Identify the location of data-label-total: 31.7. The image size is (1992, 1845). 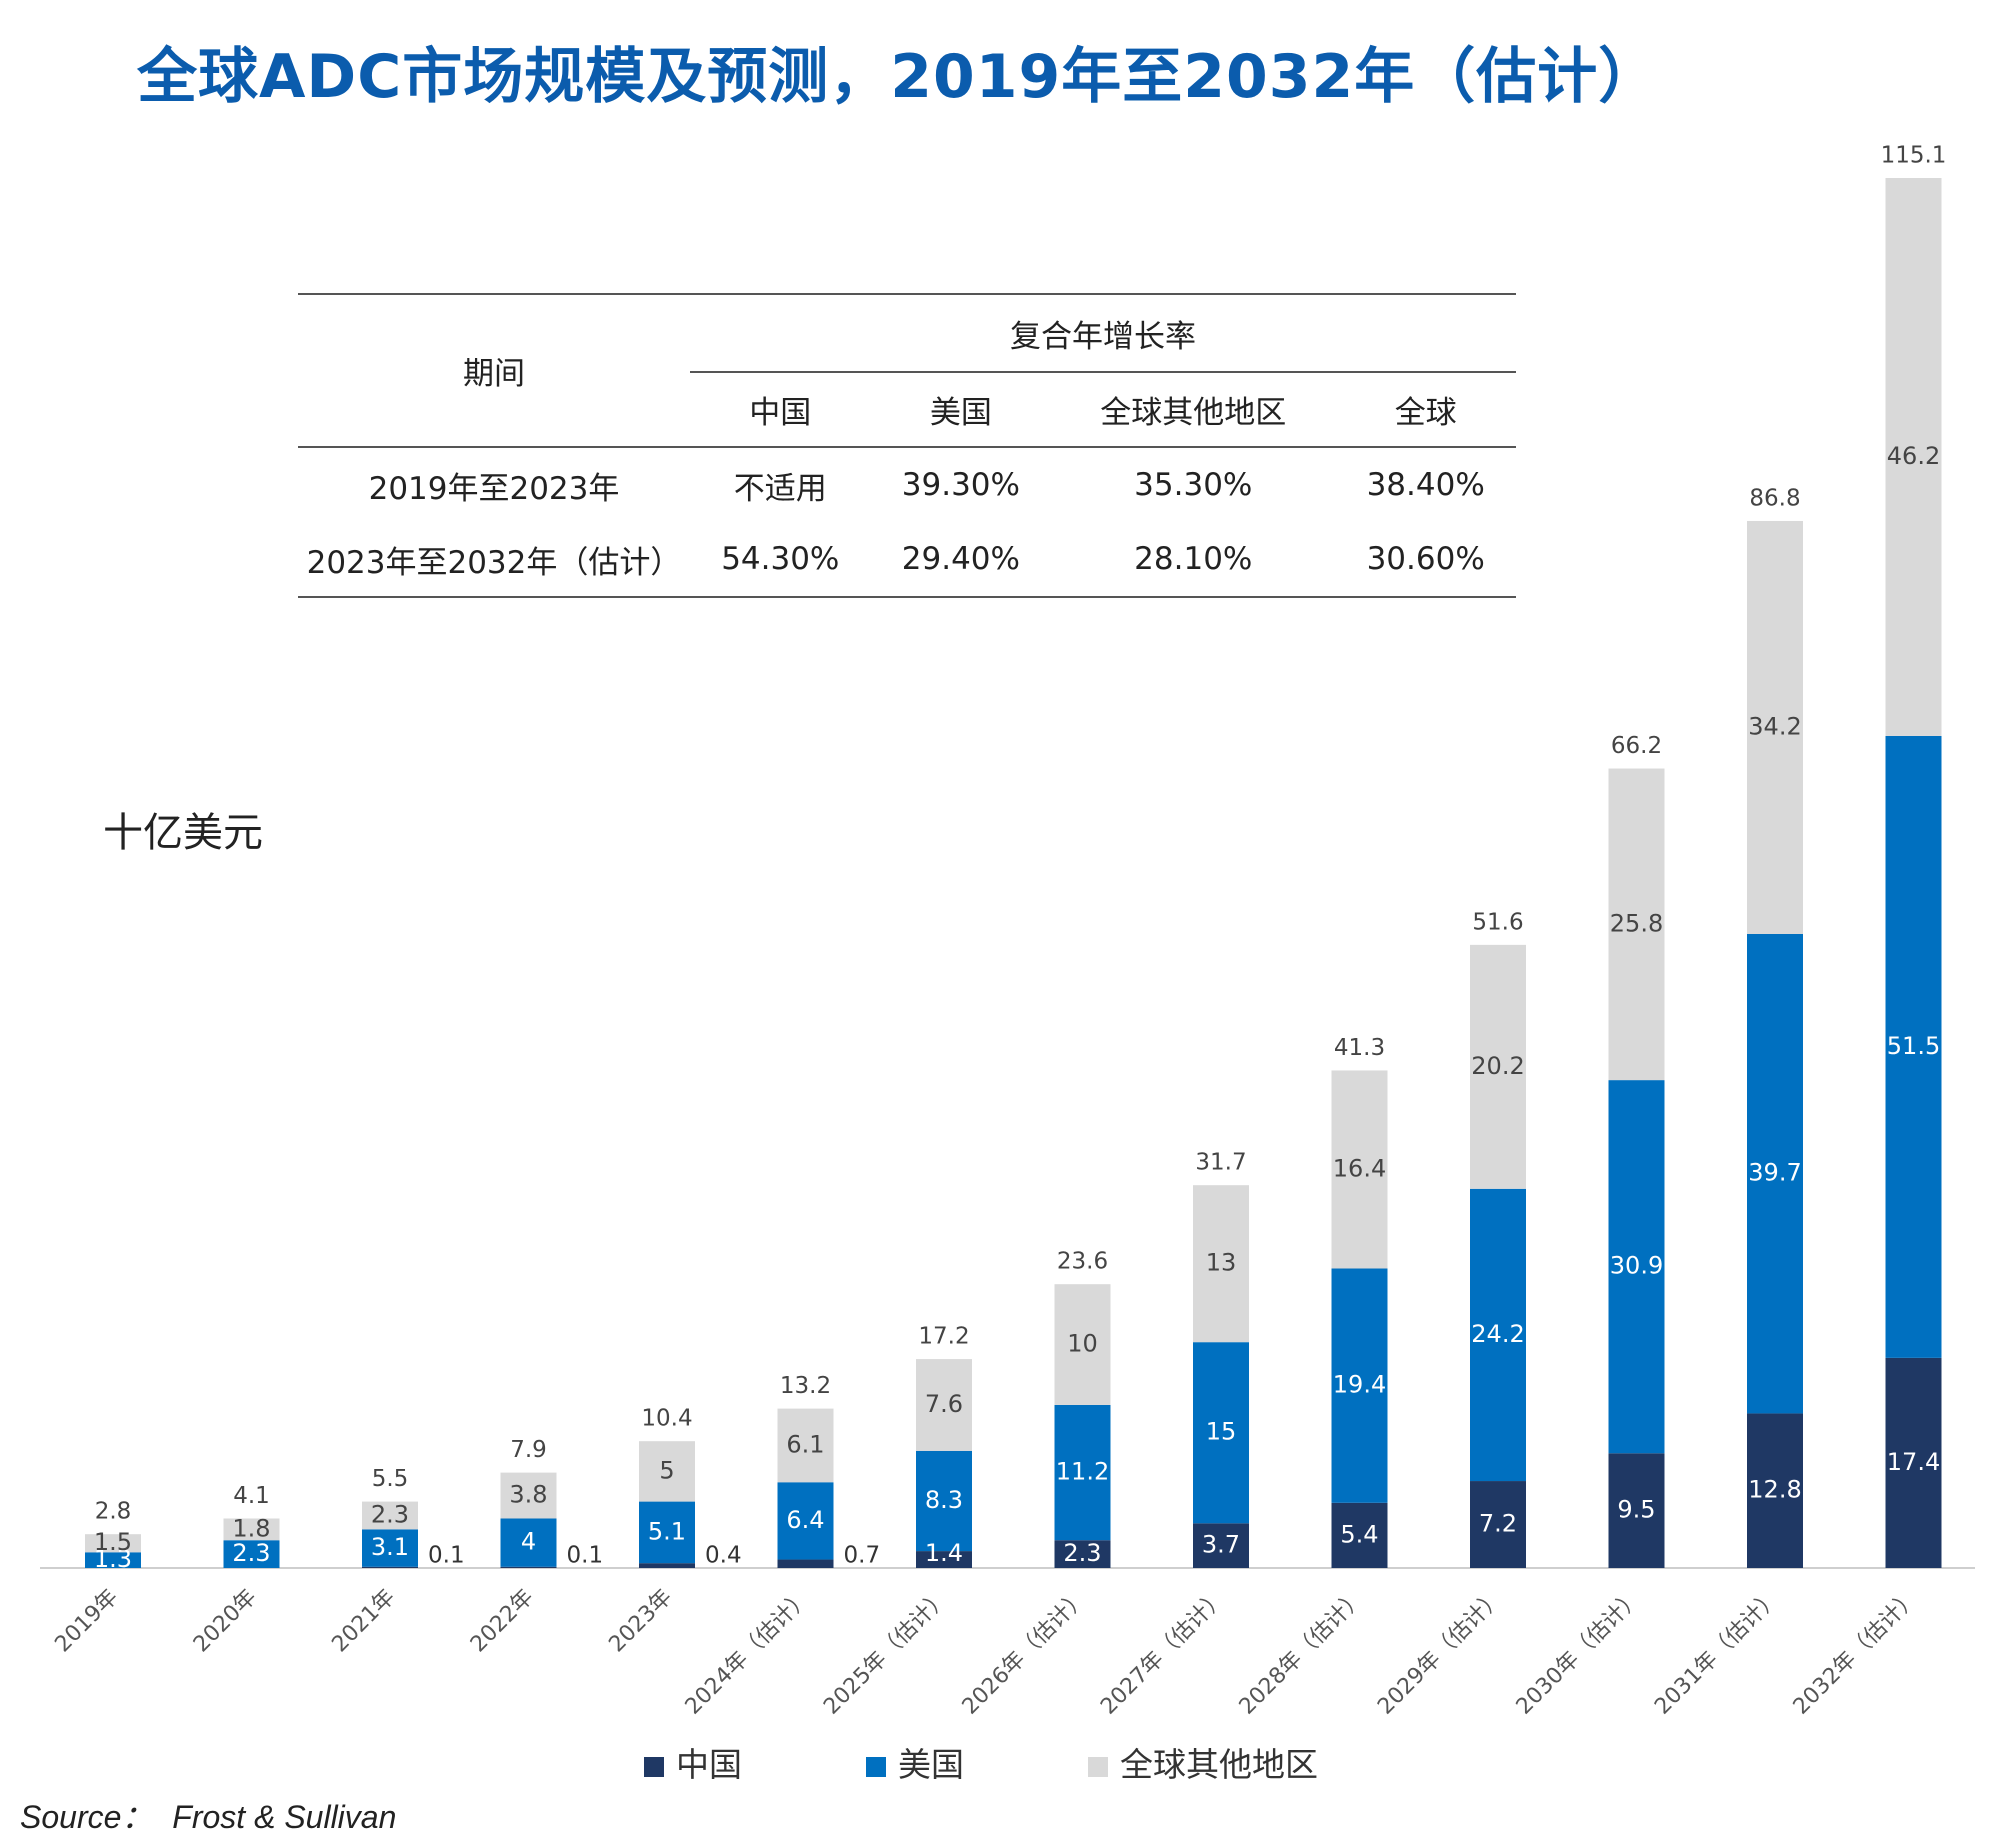
(1220, 1163).